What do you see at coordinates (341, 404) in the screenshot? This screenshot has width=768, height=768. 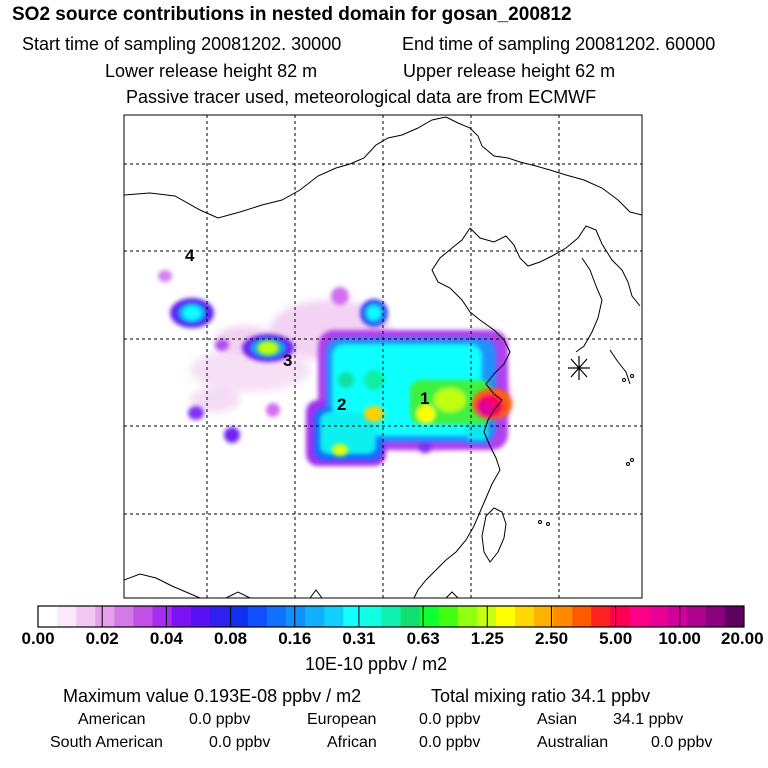 I see `region-label-2: 2` at bounding box center [341, 404].